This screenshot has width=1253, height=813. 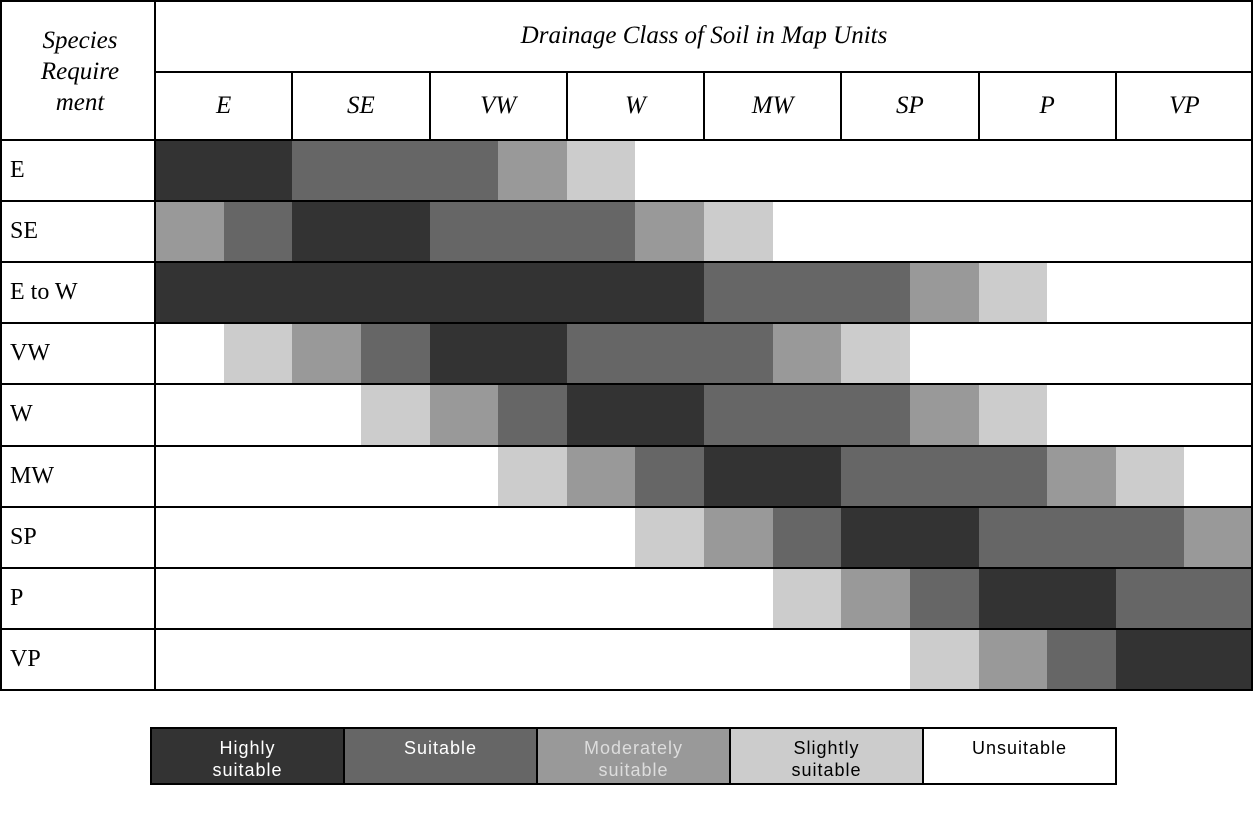 What do you see at coordinates (21, 414) in the screenshot?
I see `row-label: W` at bounding box center [21, 414].